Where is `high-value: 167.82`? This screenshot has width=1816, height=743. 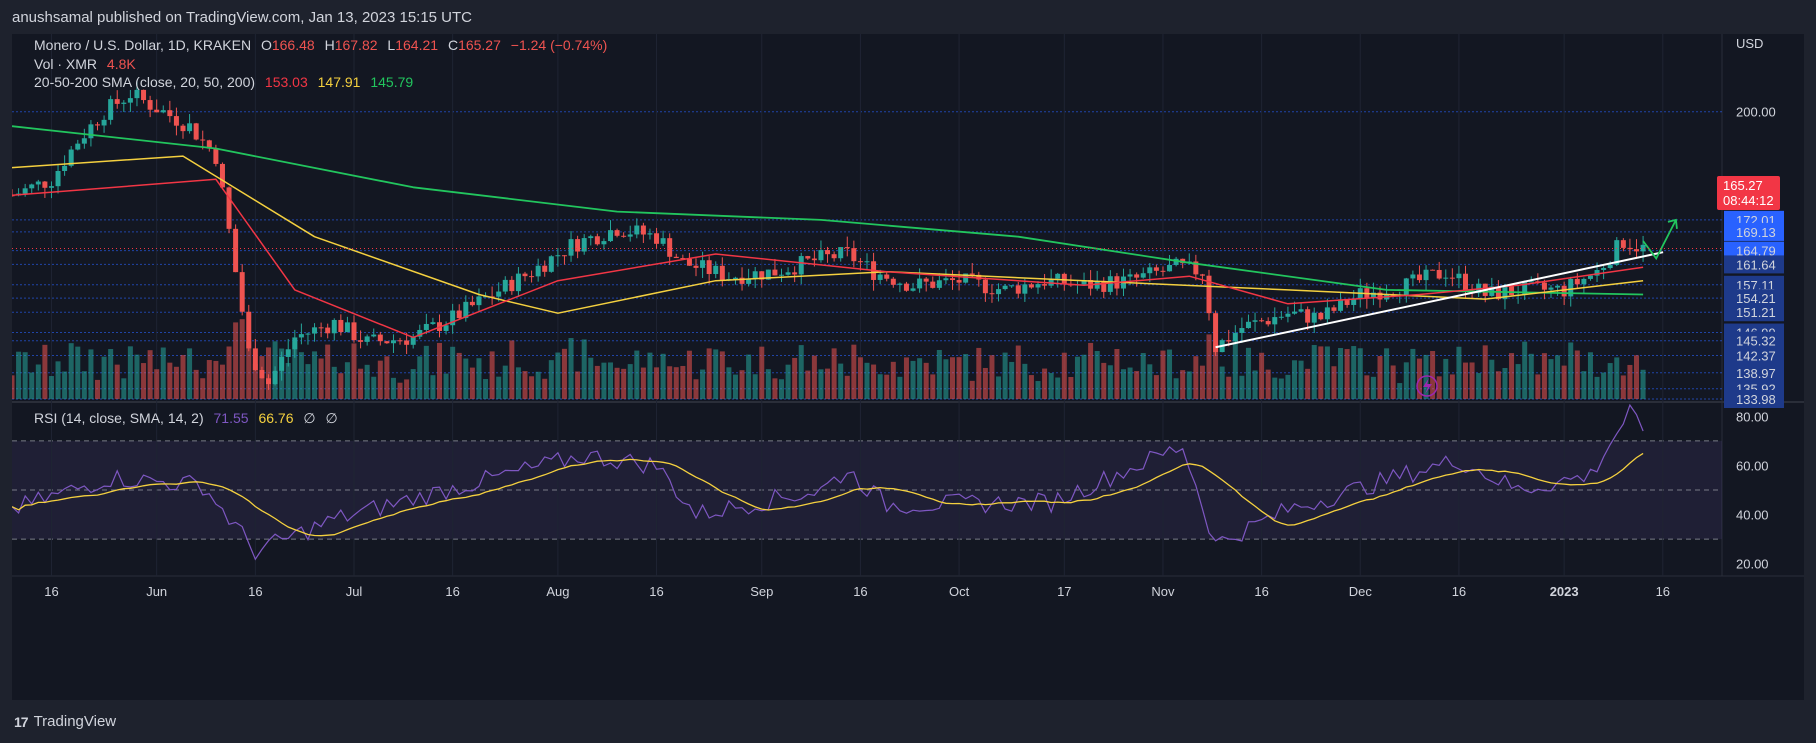
high-value: 167.82 is located at coordinates (356, 45).